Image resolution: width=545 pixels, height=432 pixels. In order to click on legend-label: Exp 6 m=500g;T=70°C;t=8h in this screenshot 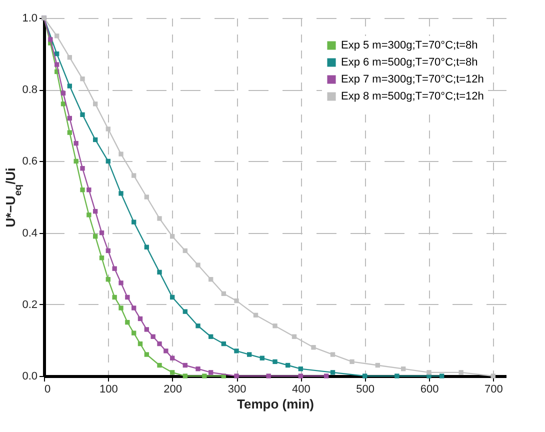, I will do `click(409, 62)`.